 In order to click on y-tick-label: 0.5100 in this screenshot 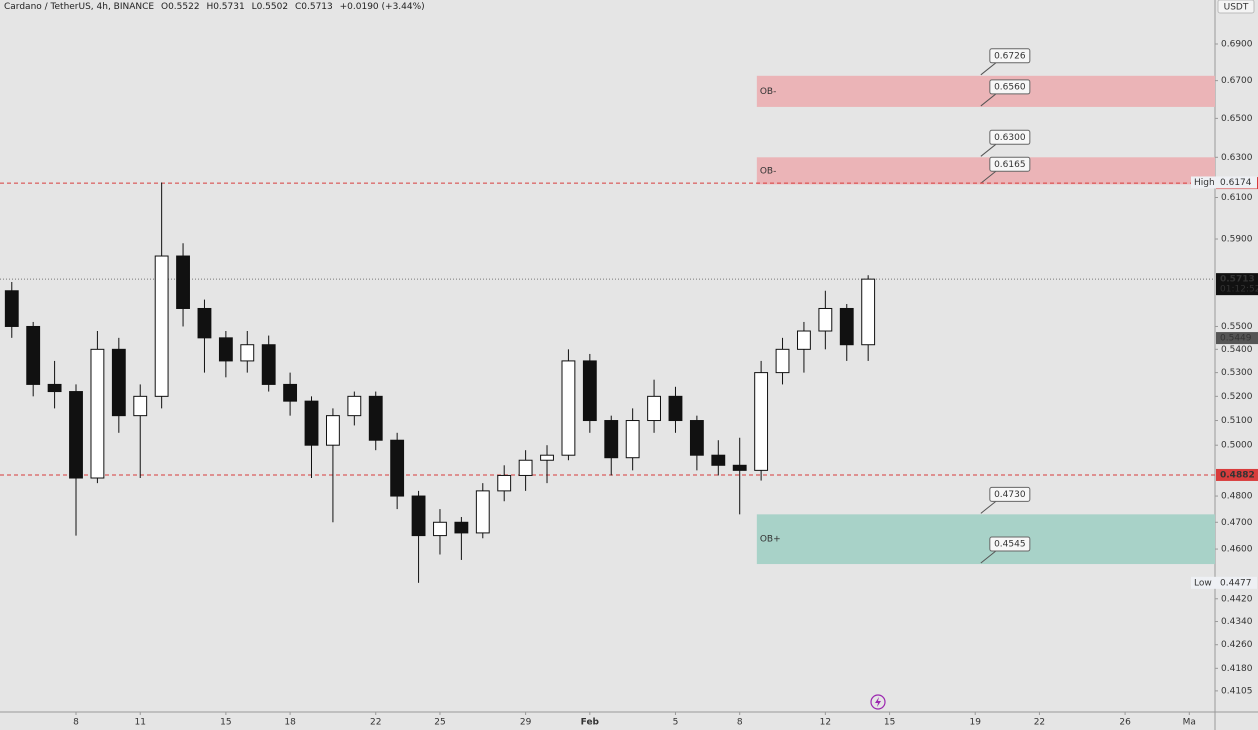, I will do `click(1237, 421)`.